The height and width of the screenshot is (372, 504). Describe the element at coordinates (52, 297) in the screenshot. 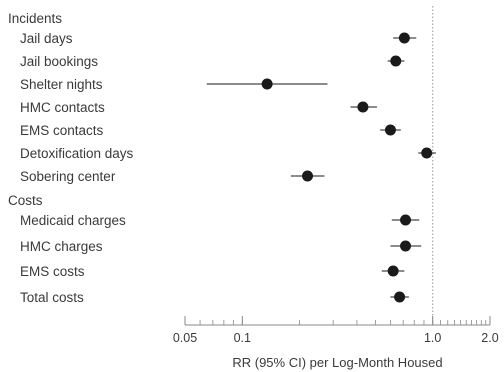

I see `row-label: Total costs` at that location.